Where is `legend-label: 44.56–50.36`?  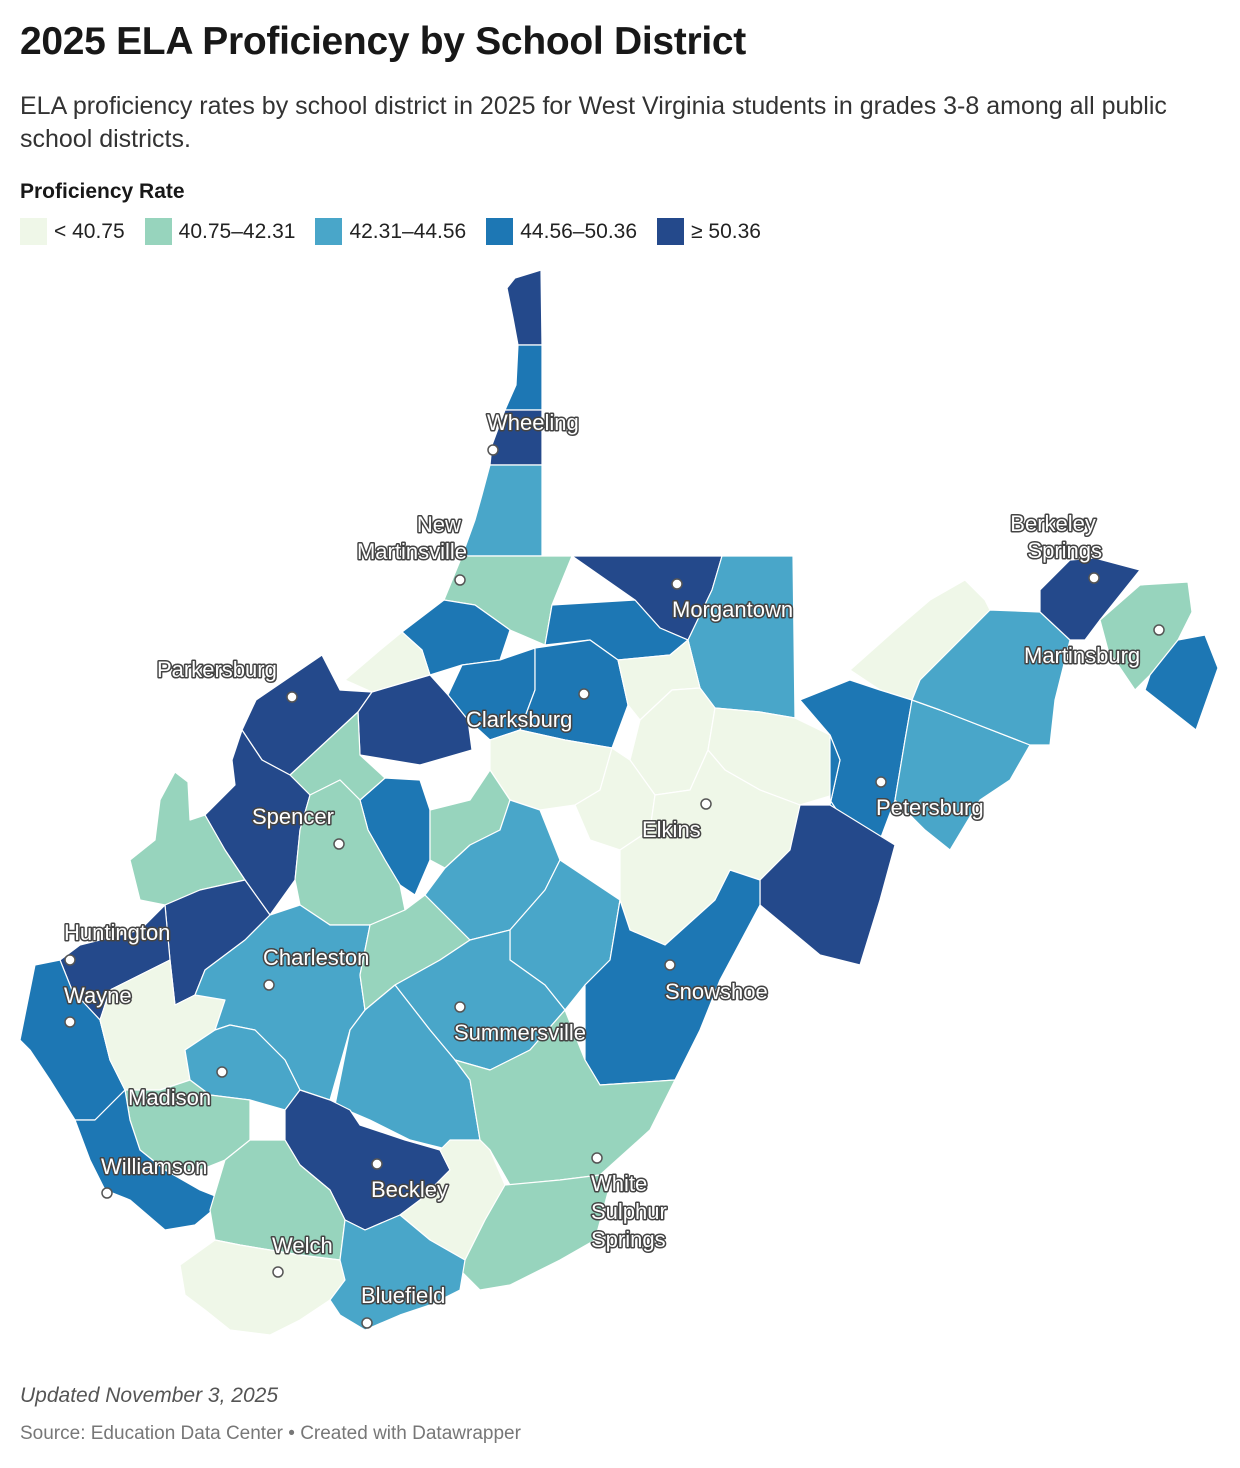 legend-label: 44.56–50.36 is located at coordinates (579, 231).